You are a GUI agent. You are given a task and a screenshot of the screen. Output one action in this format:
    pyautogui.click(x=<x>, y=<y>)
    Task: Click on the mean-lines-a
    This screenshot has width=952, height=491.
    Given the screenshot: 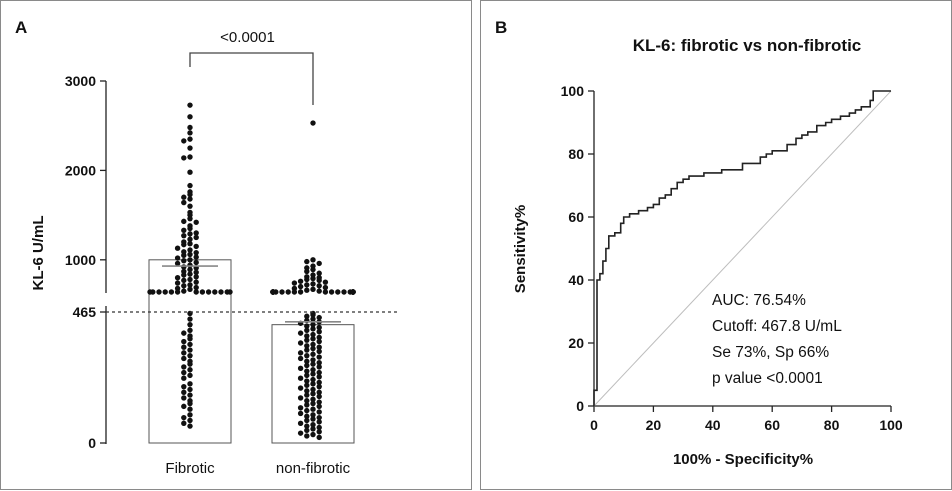 What is the action you would take?
    pyautogui.click(x=251, y=294)
    